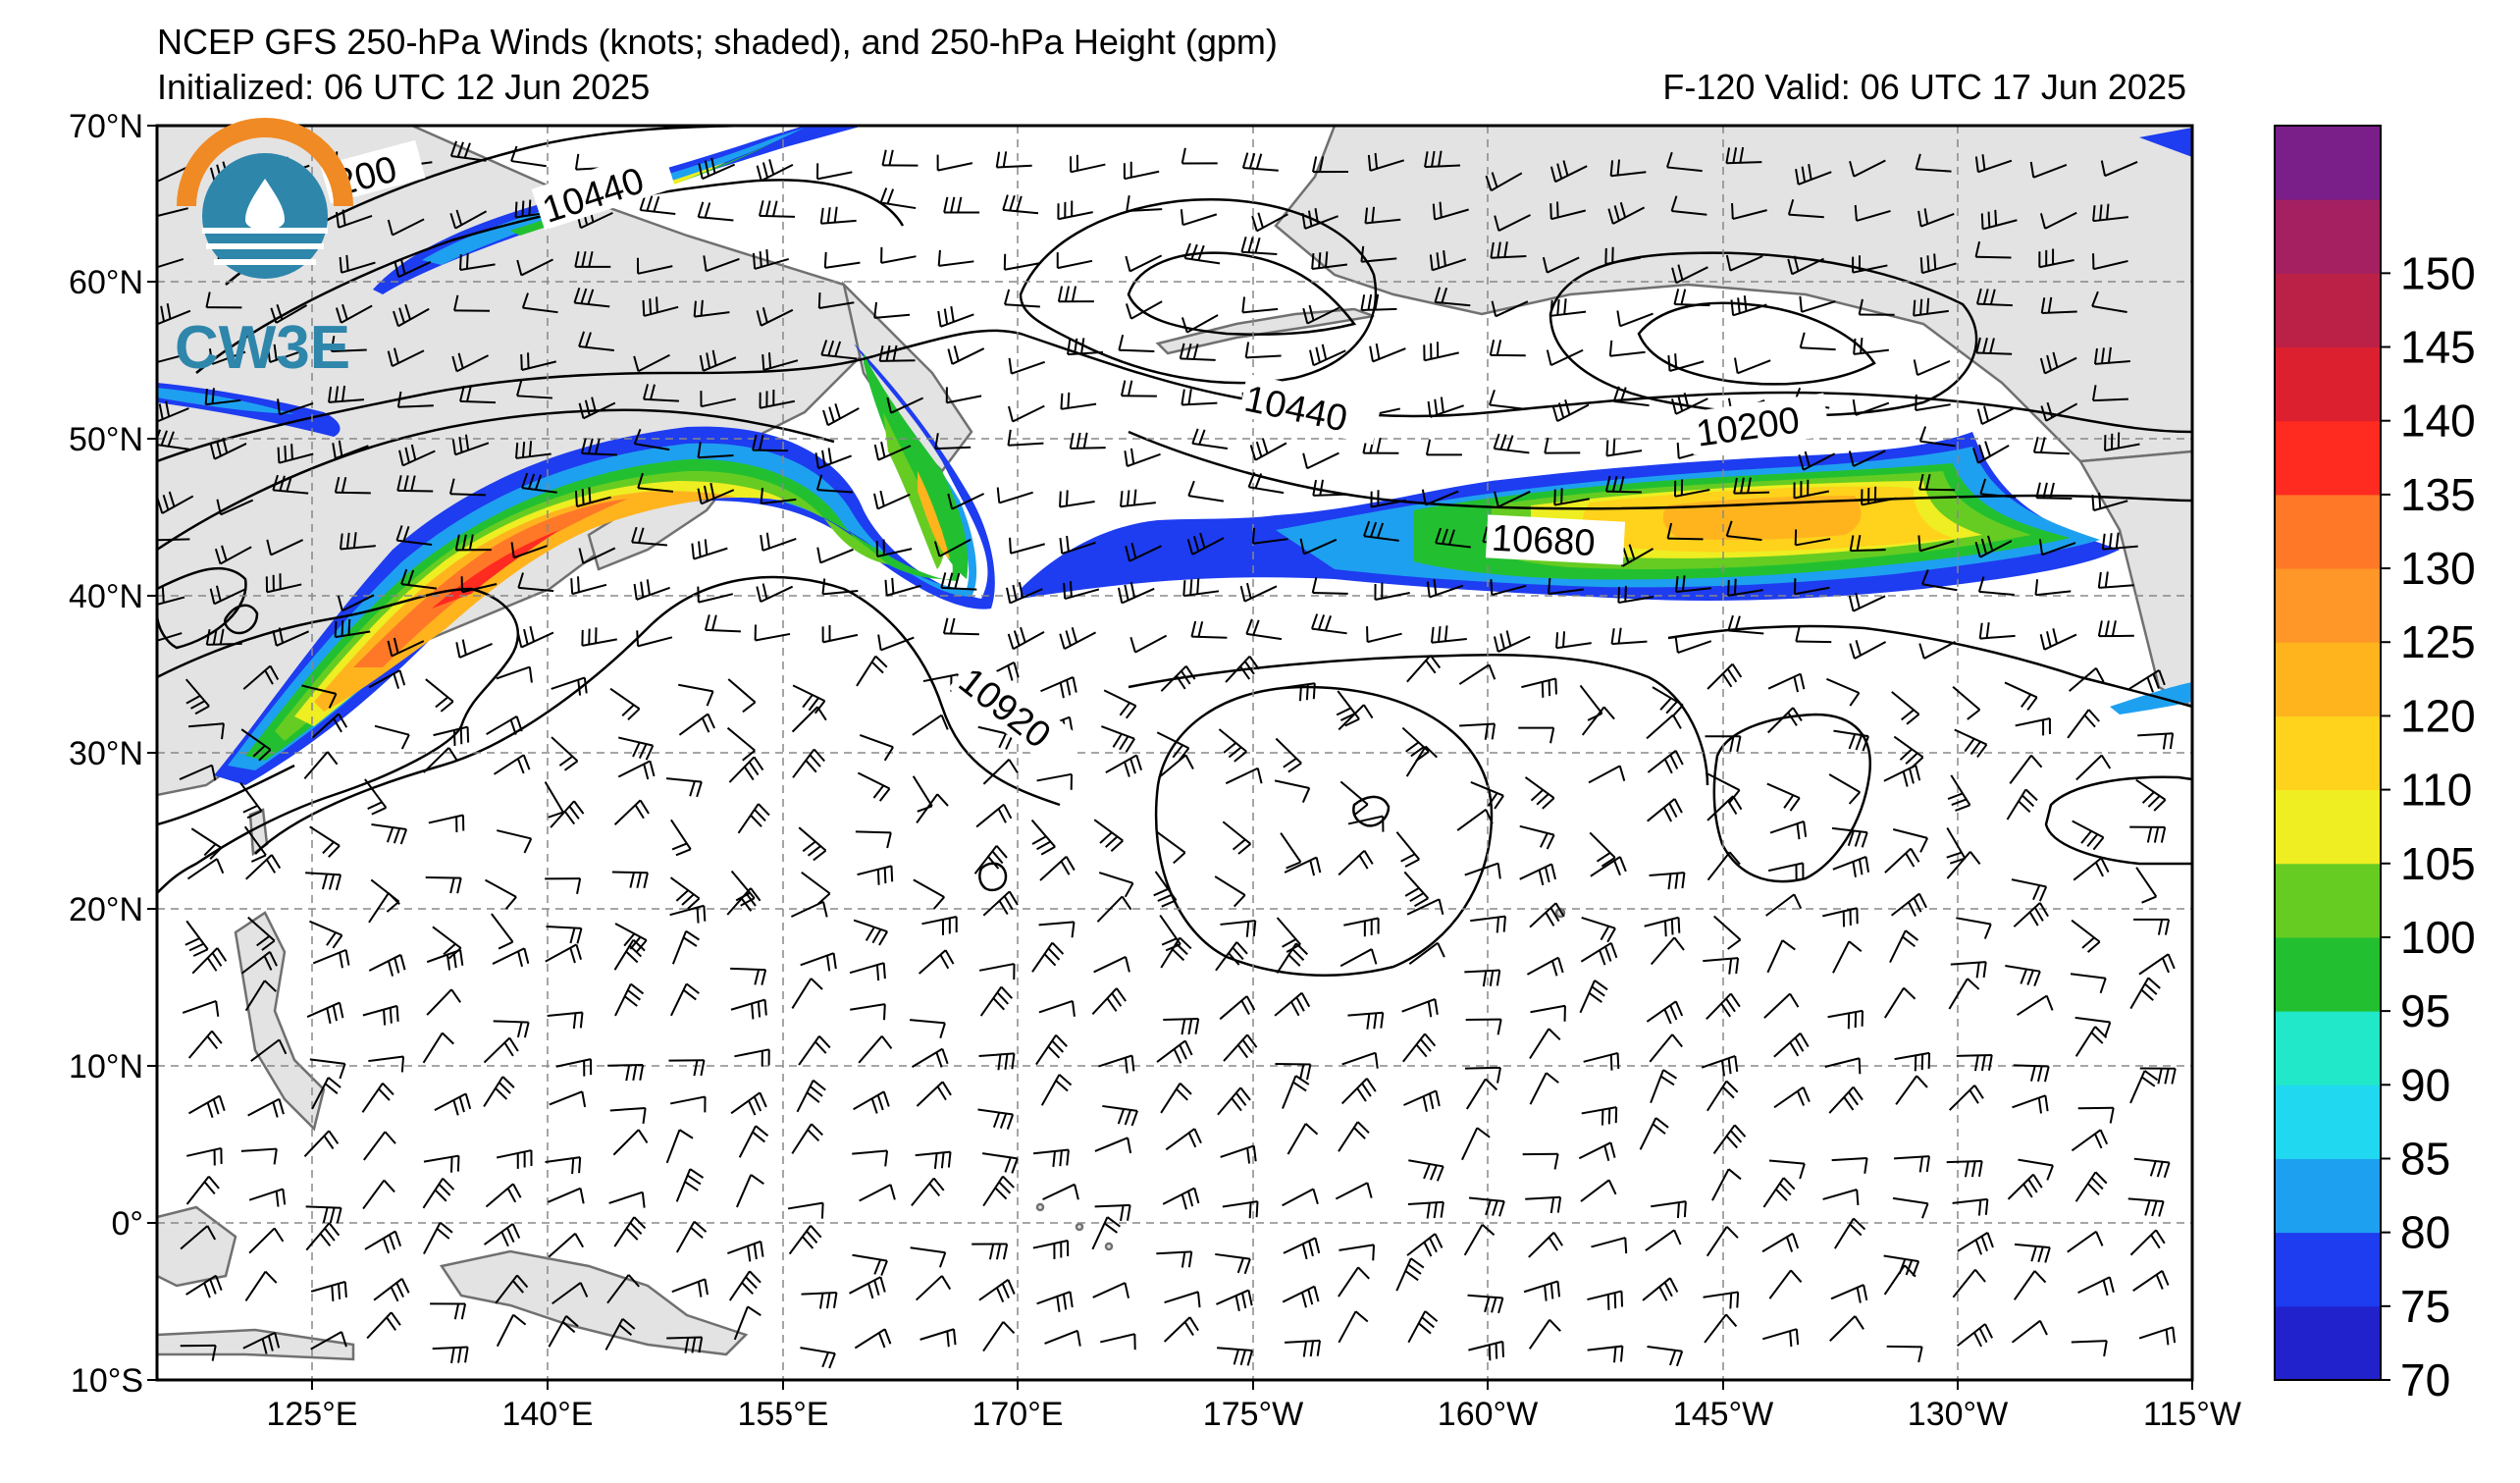 The width and height of the screenshot is (2520, 1483). What do you see at coordinates (2425, 1307) in the screenshot?
I see `colorbar-tick-label: 75` at bounding box center [2425, 1307].